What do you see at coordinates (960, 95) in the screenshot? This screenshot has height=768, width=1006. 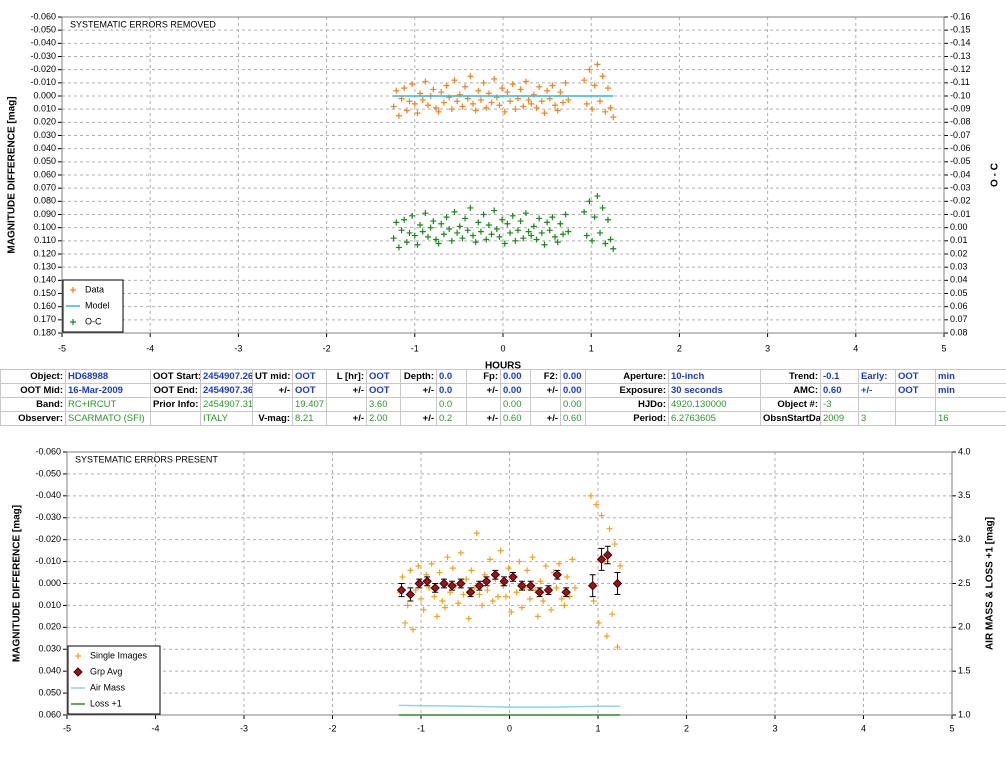 I see `y2-tick-label: -0.10` at bounding box center [960, 95].